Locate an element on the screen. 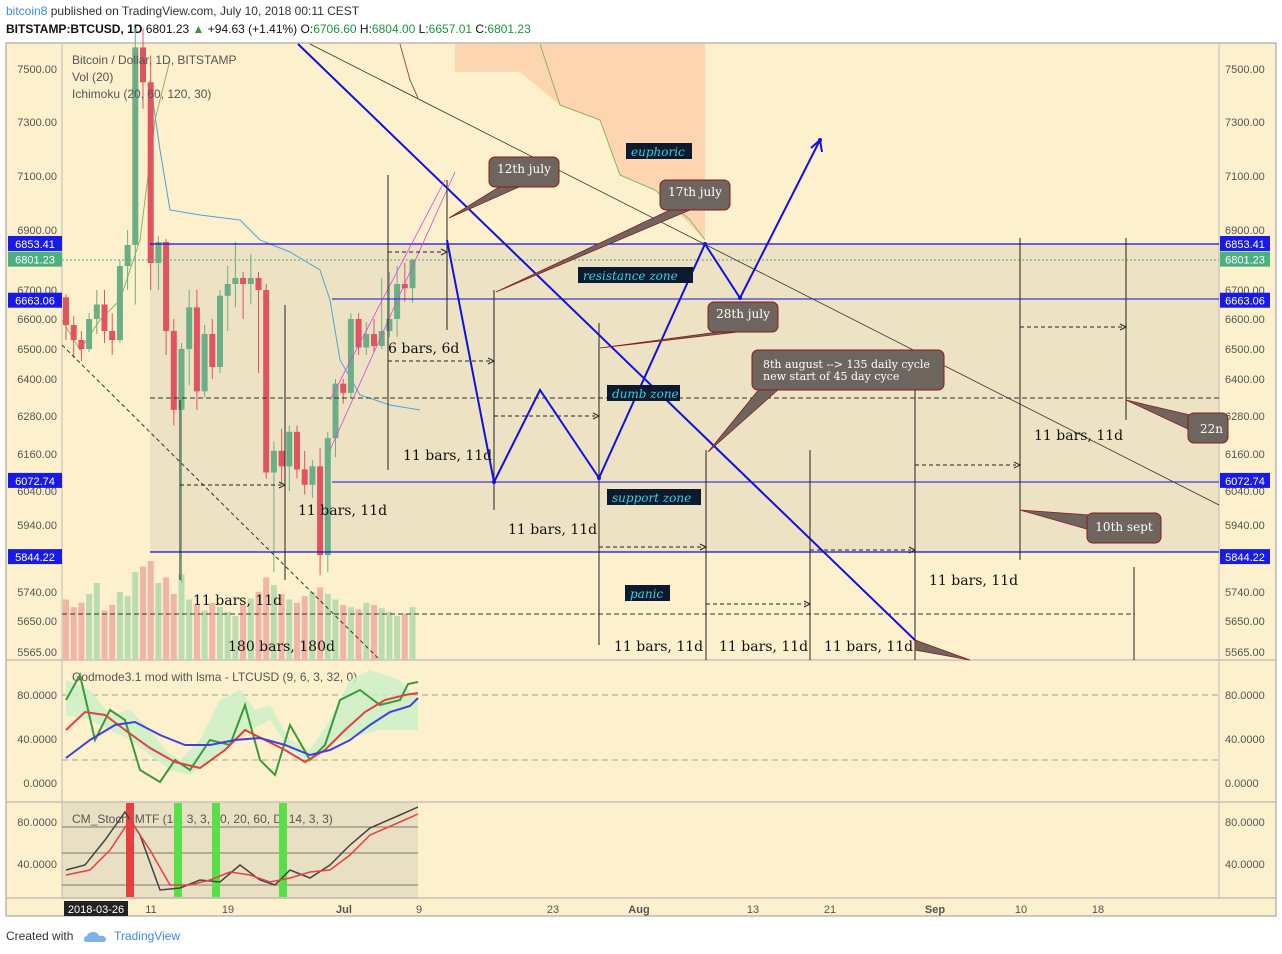  tradingview-link: TradingView is located at coordinates (147, 936).